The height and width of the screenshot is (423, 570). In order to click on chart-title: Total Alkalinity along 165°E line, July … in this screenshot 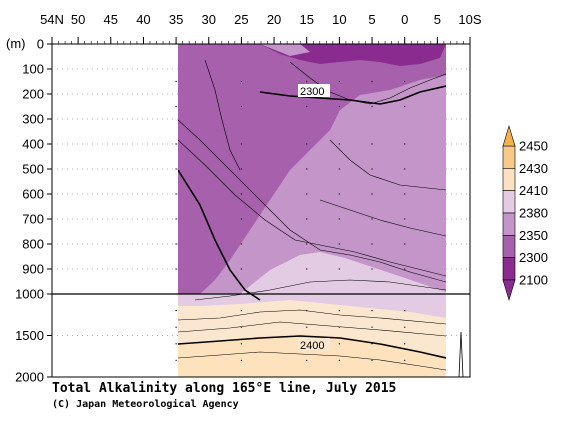, I will do `click(224, 388)`.